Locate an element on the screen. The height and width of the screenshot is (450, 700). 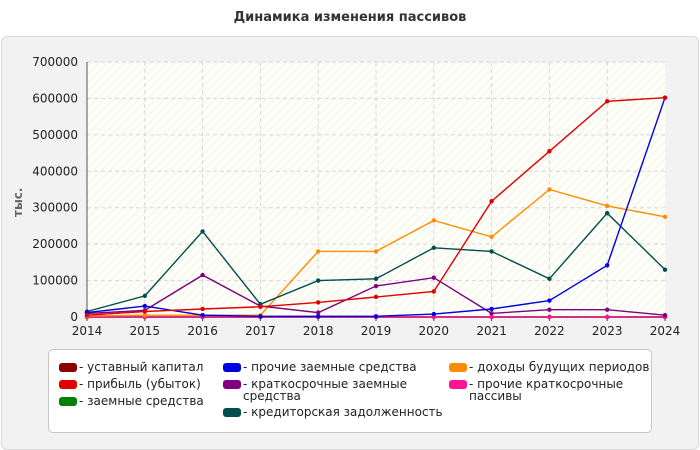
x-tick-label: 2017 is located at coordinates (260, 331).